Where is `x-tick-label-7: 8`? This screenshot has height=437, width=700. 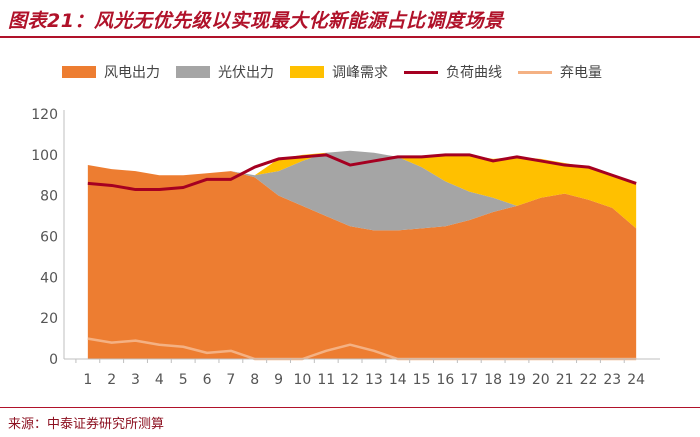
x-tick-label-7: 8 is located at coordinates (254, 380).